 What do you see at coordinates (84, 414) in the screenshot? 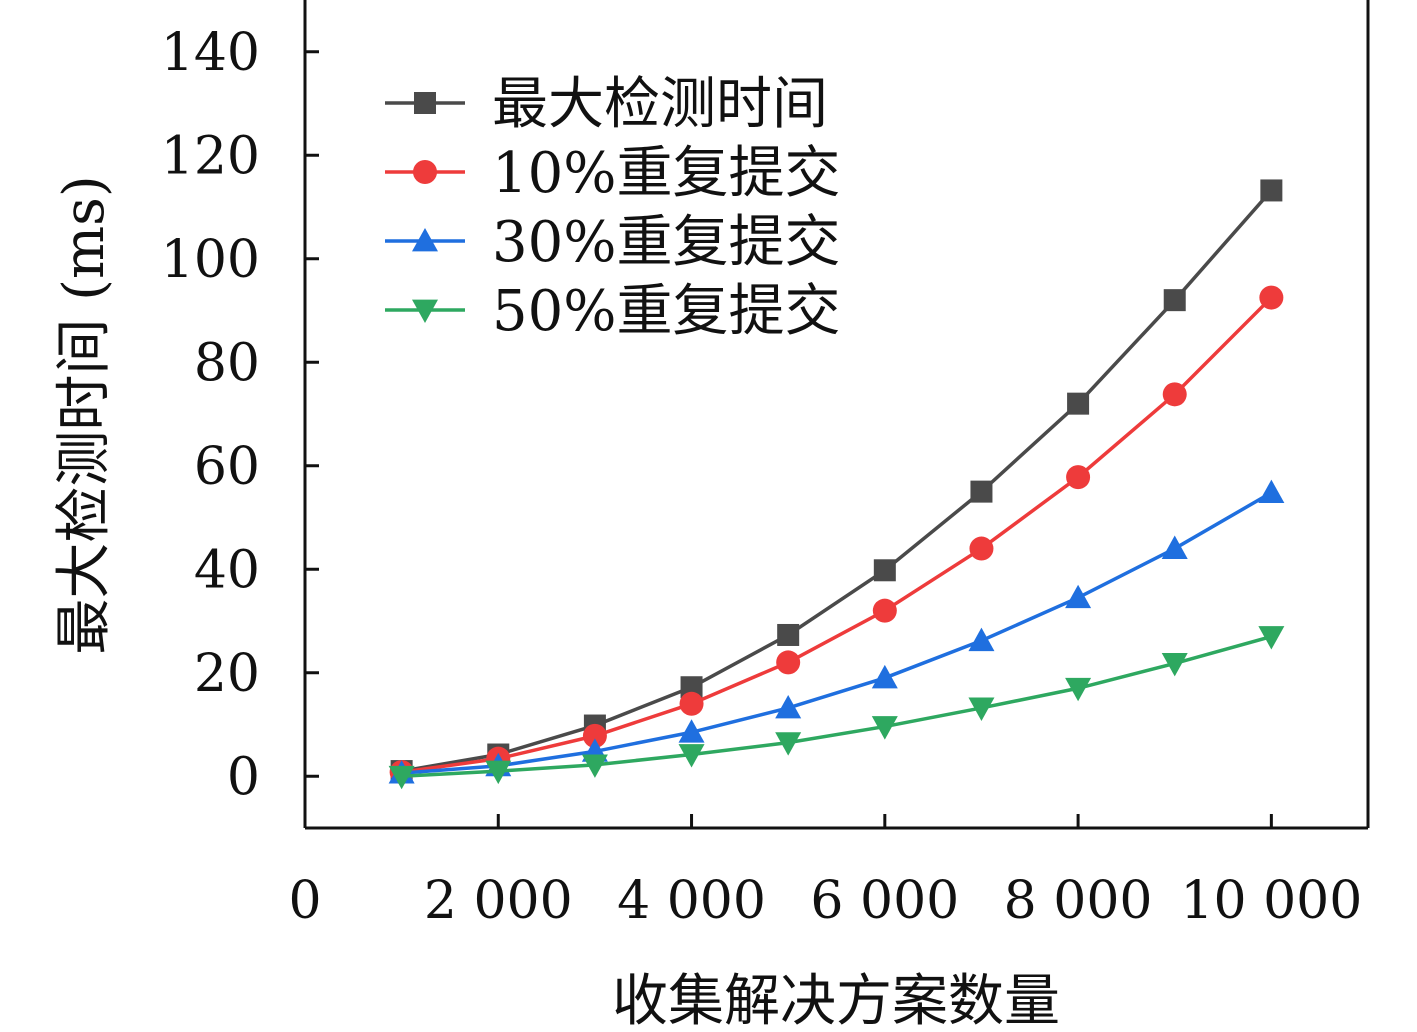
I see `y-axis-title: 最大检测时间 (ms)` at bounding box center [84, 414].